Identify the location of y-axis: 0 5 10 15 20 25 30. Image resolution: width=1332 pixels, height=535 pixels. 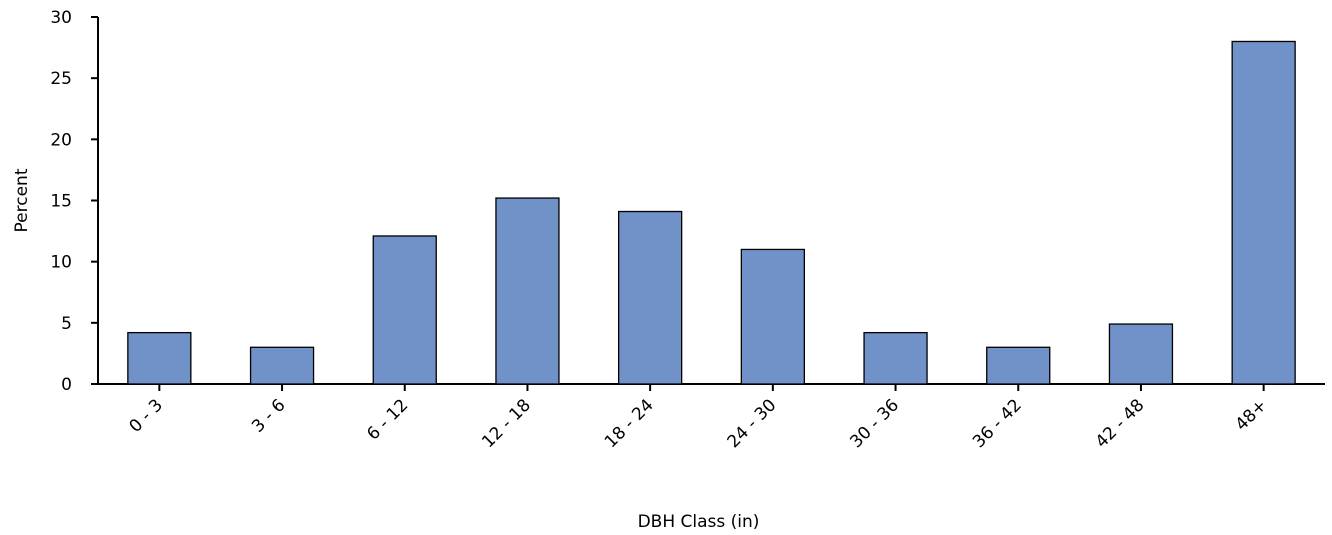
(74, 201).